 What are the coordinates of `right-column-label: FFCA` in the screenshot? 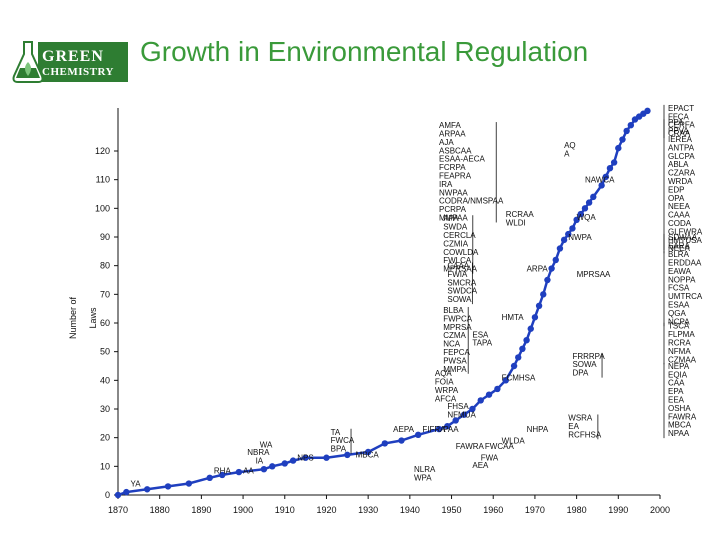 It's located at (679, 116).